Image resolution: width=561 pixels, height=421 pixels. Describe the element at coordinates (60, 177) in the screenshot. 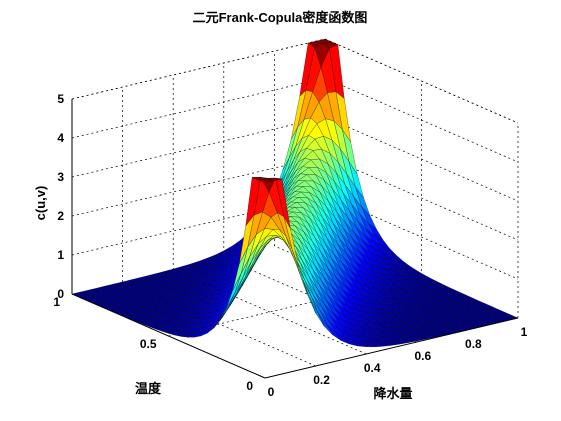

I see `z-tick-label: 3` at that location.